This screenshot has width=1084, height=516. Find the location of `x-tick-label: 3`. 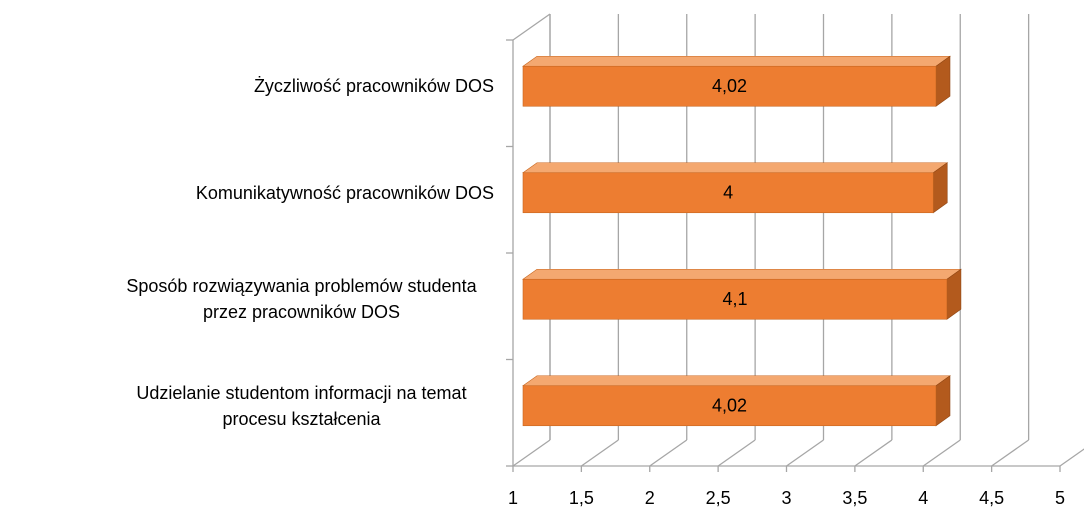

x-tick-label: 3 is located at coordinates (786, 498).